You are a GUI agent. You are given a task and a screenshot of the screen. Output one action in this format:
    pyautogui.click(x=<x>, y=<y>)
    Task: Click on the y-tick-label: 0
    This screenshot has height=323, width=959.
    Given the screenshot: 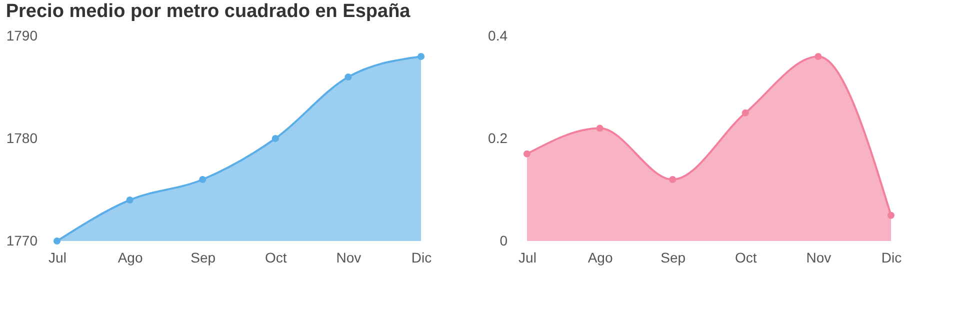 What is the action you would take?
    pyautogui.click(x=504, y=240)
    